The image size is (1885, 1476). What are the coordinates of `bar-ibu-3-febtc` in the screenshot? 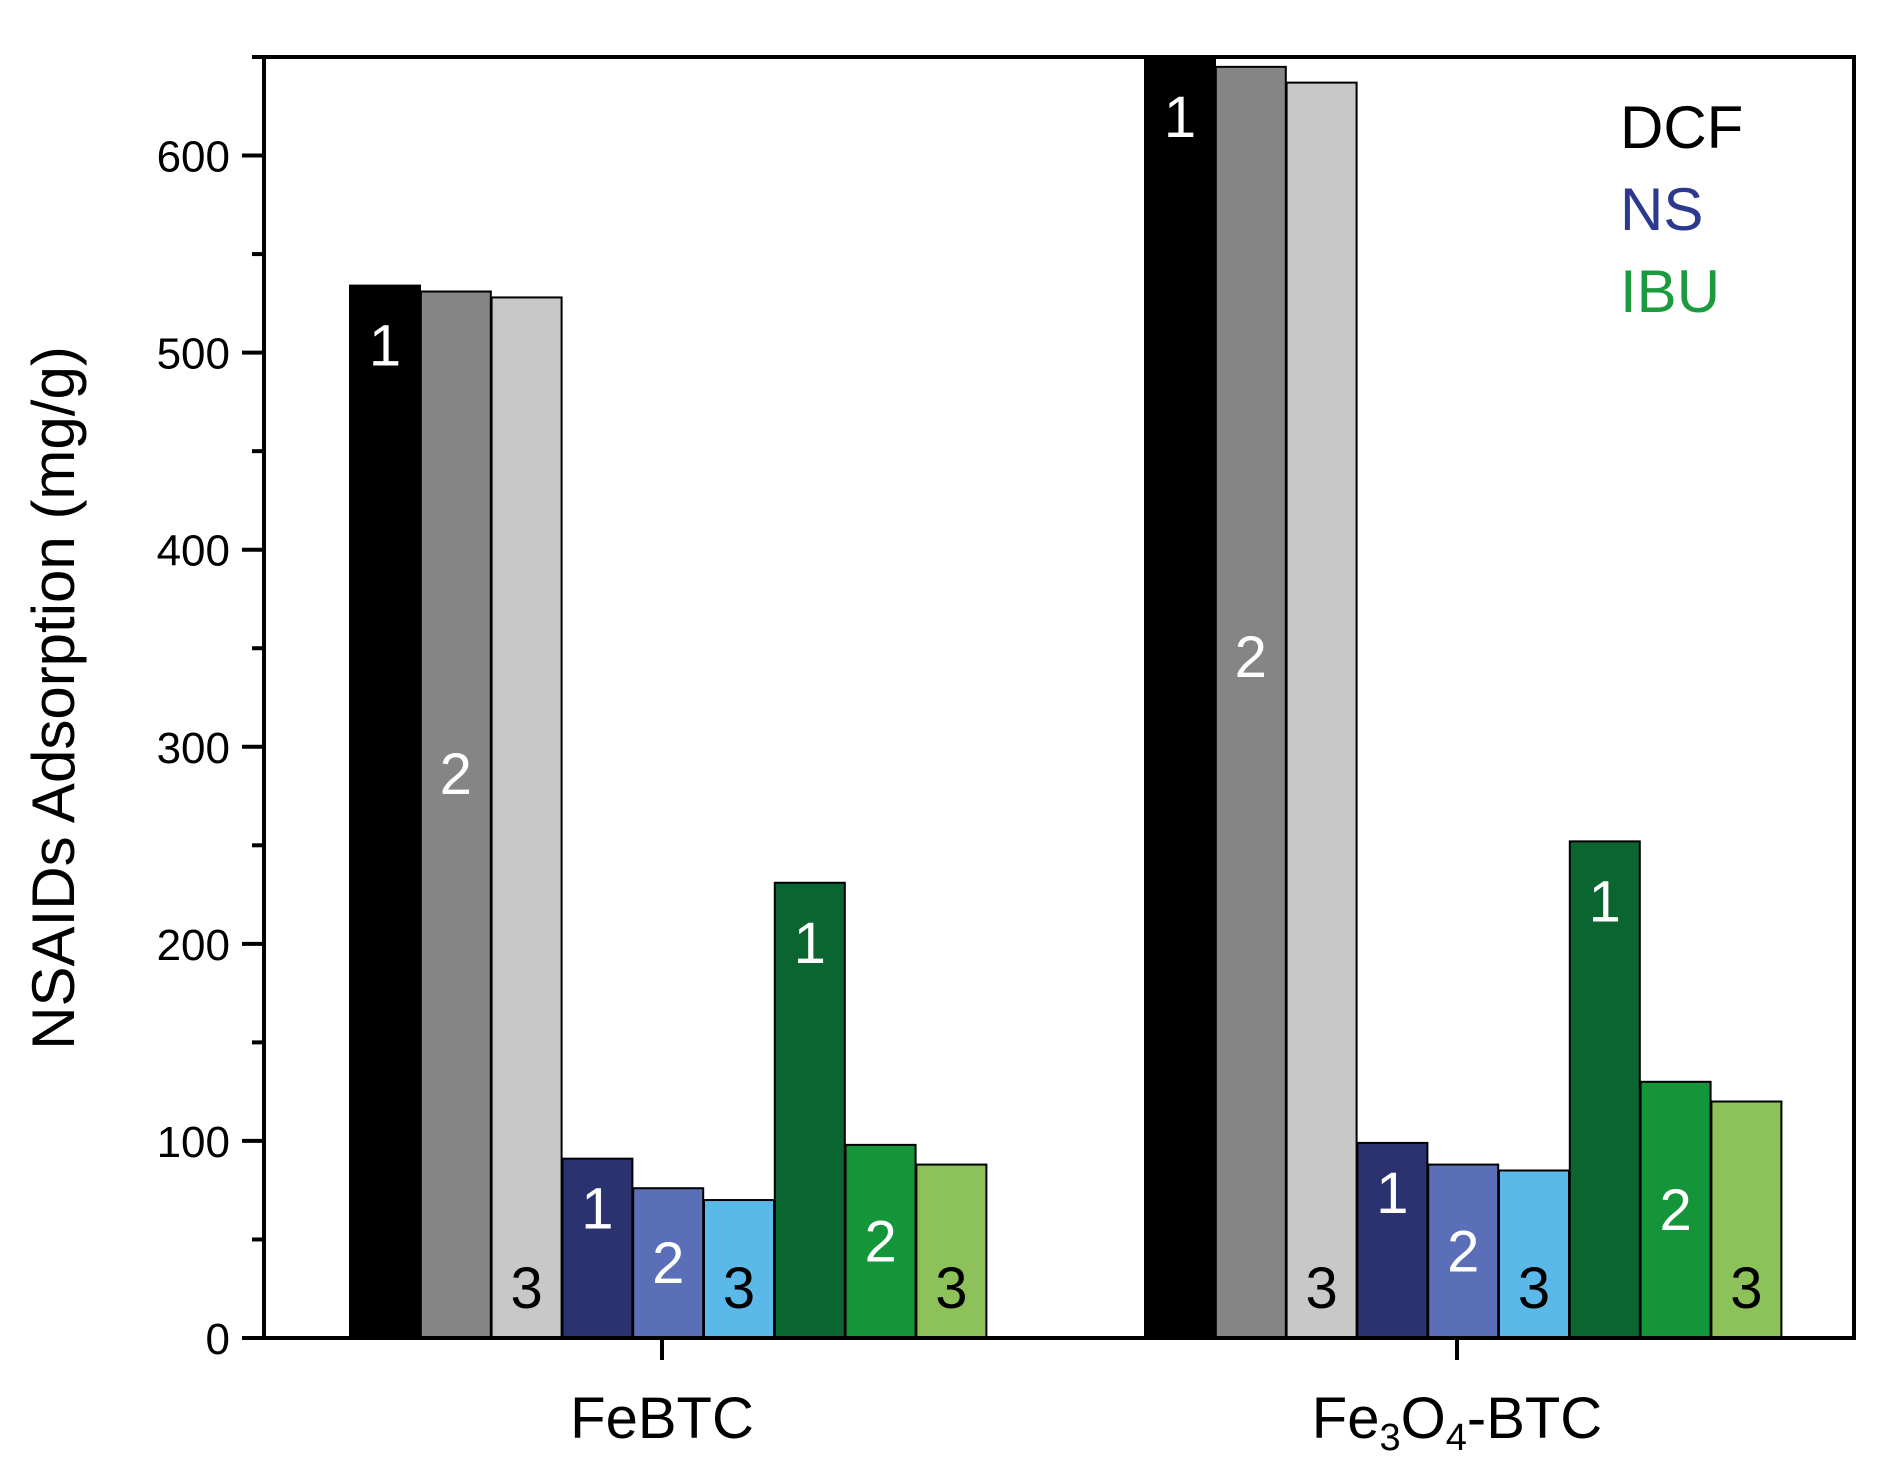 It's located at (951, 1251).